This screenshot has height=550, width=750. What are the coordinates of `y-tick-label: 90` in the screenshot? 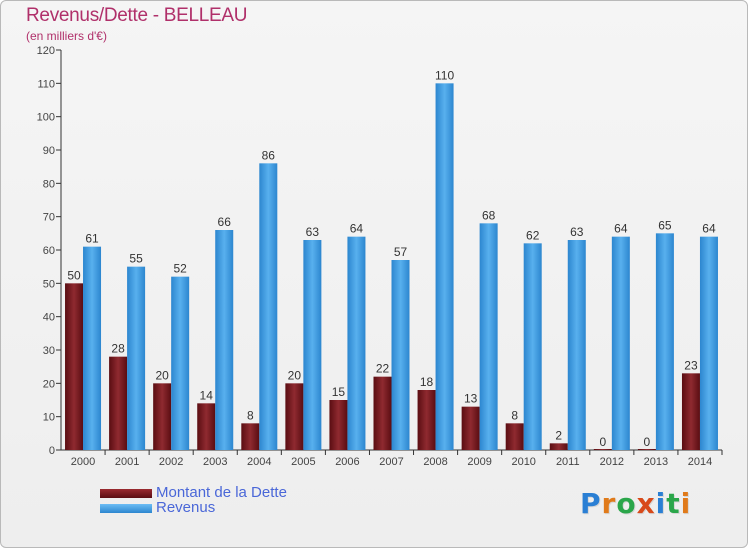 It's located at (49, 151).